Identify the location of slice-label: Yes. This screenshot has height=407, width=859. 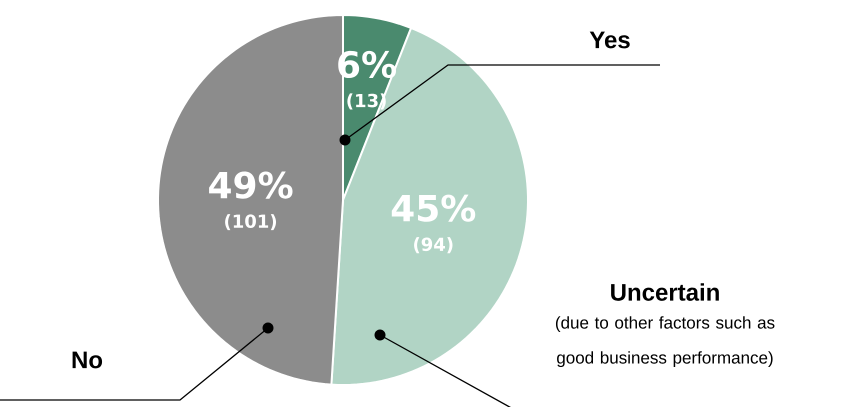
(610, 40).